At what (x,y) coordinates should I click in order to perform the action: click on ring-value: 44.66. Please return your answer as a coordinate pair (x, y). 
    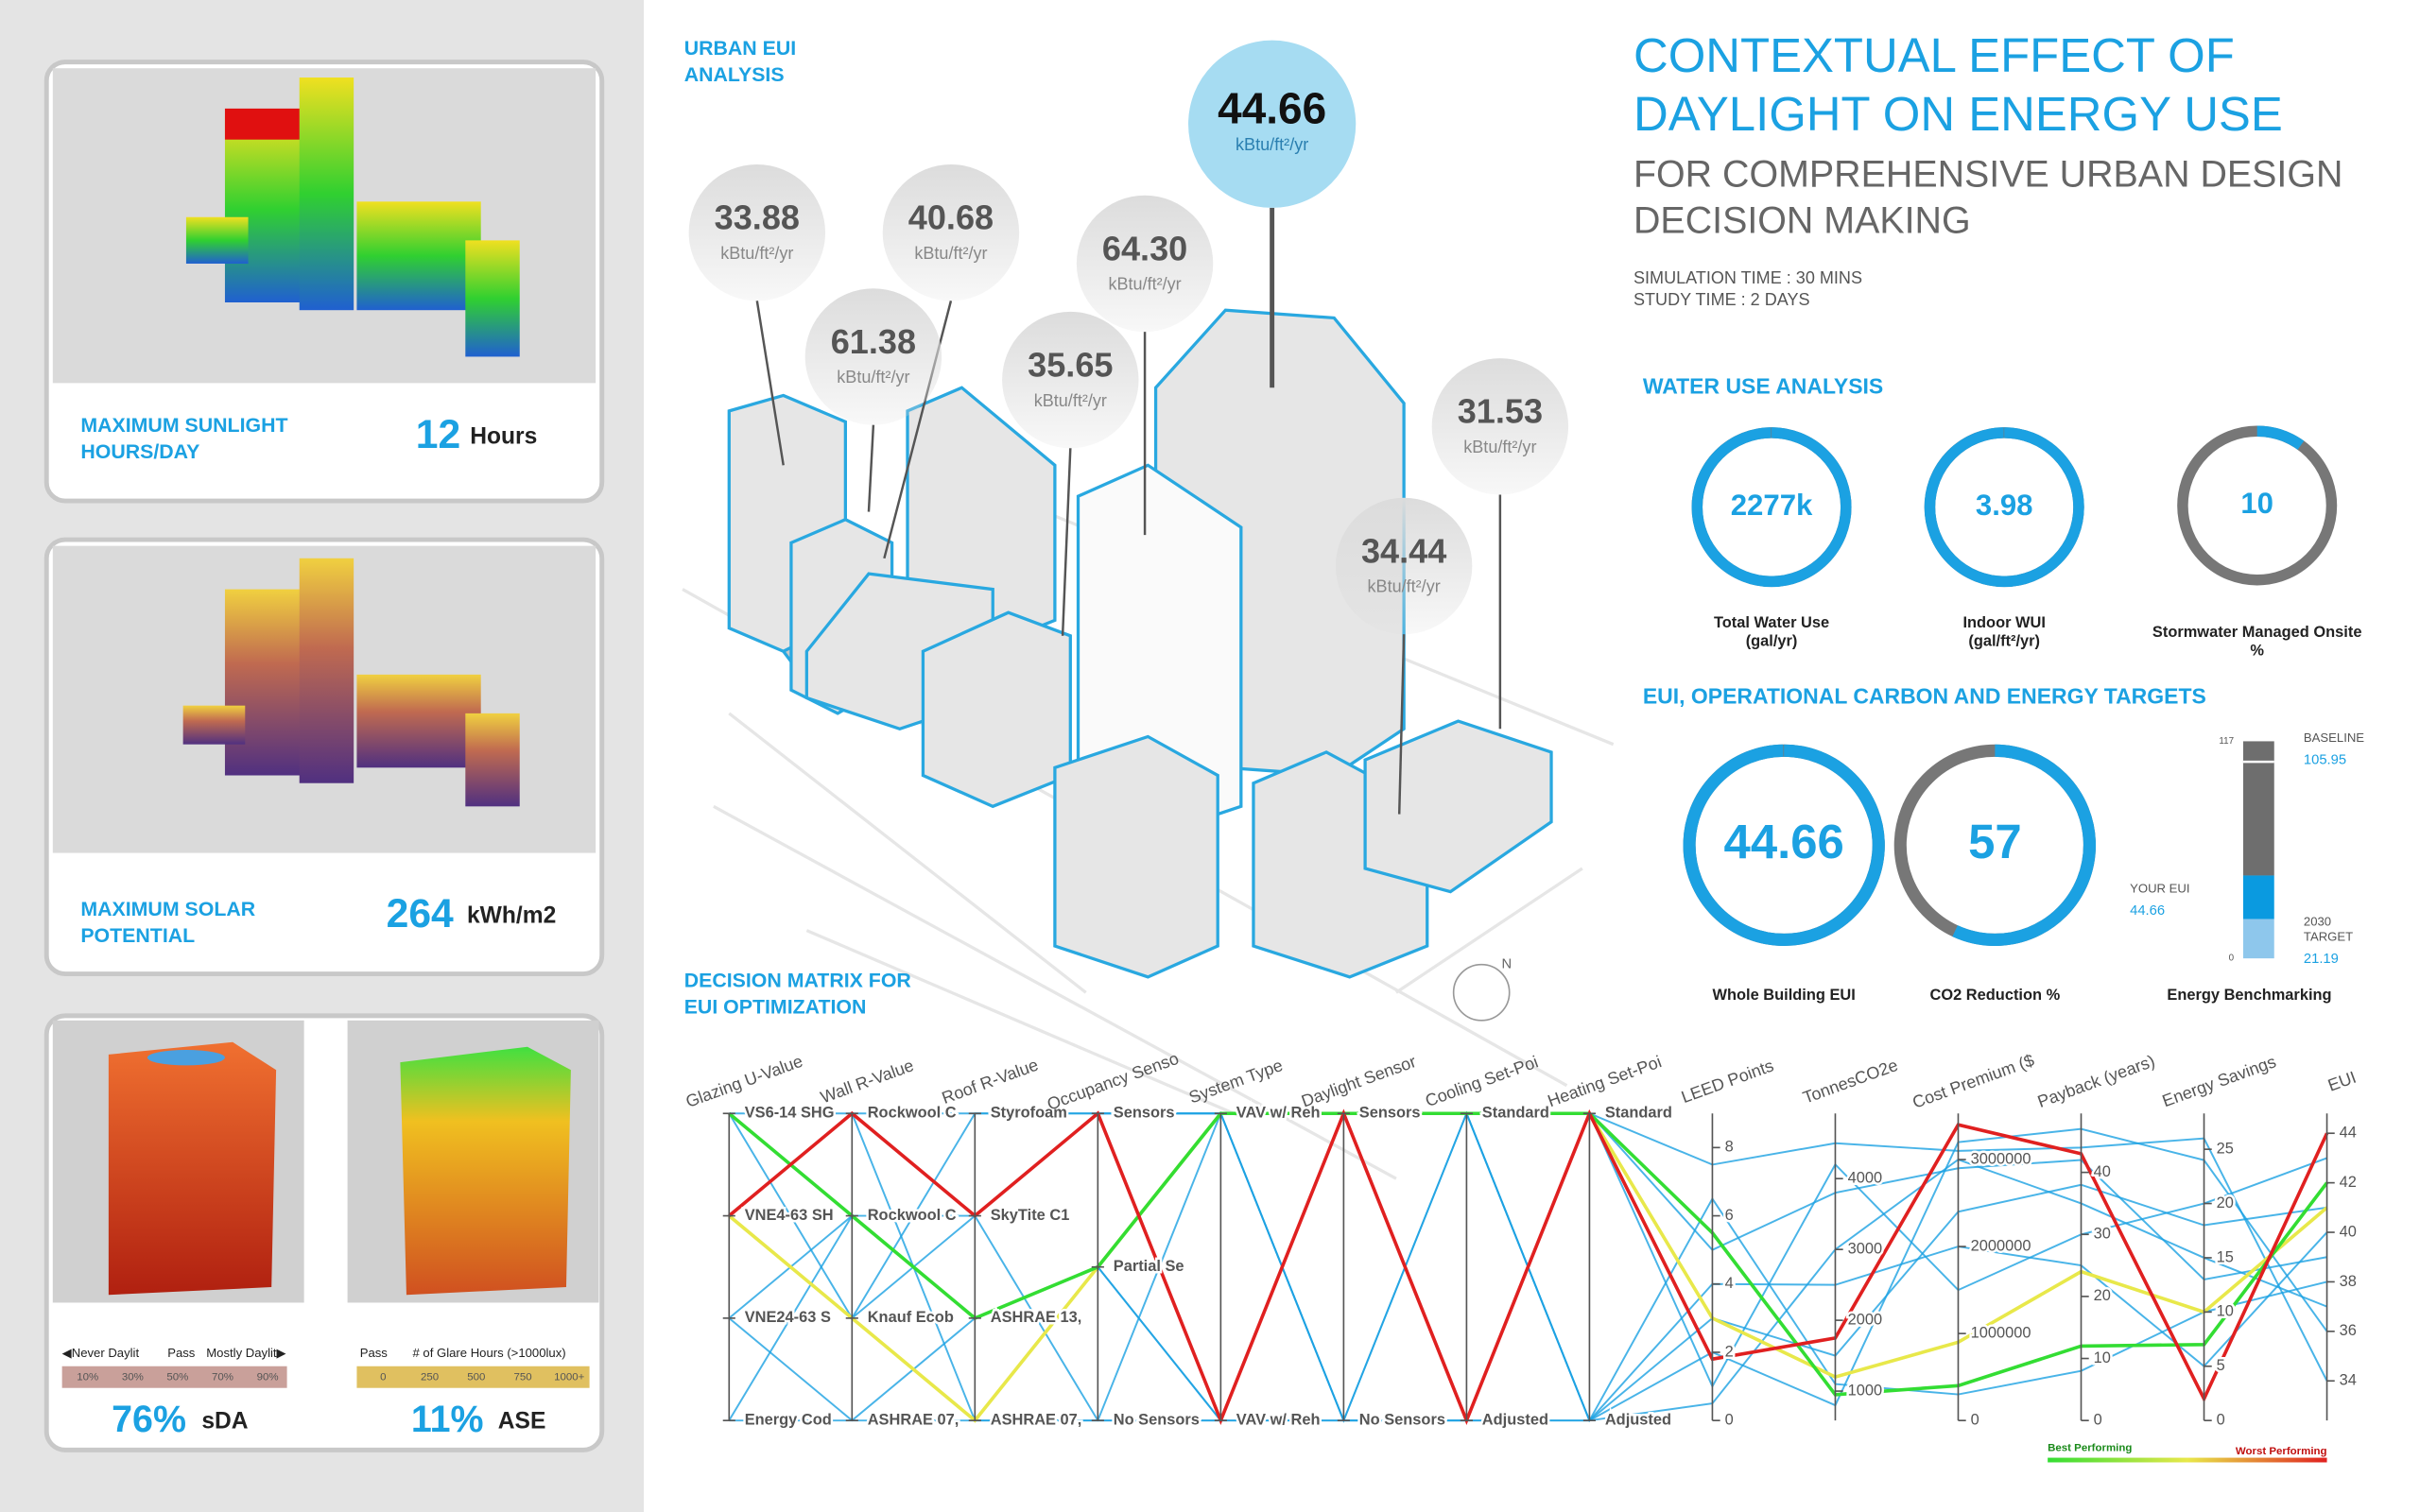
    Looking at the image, I should click on (1784, 841).